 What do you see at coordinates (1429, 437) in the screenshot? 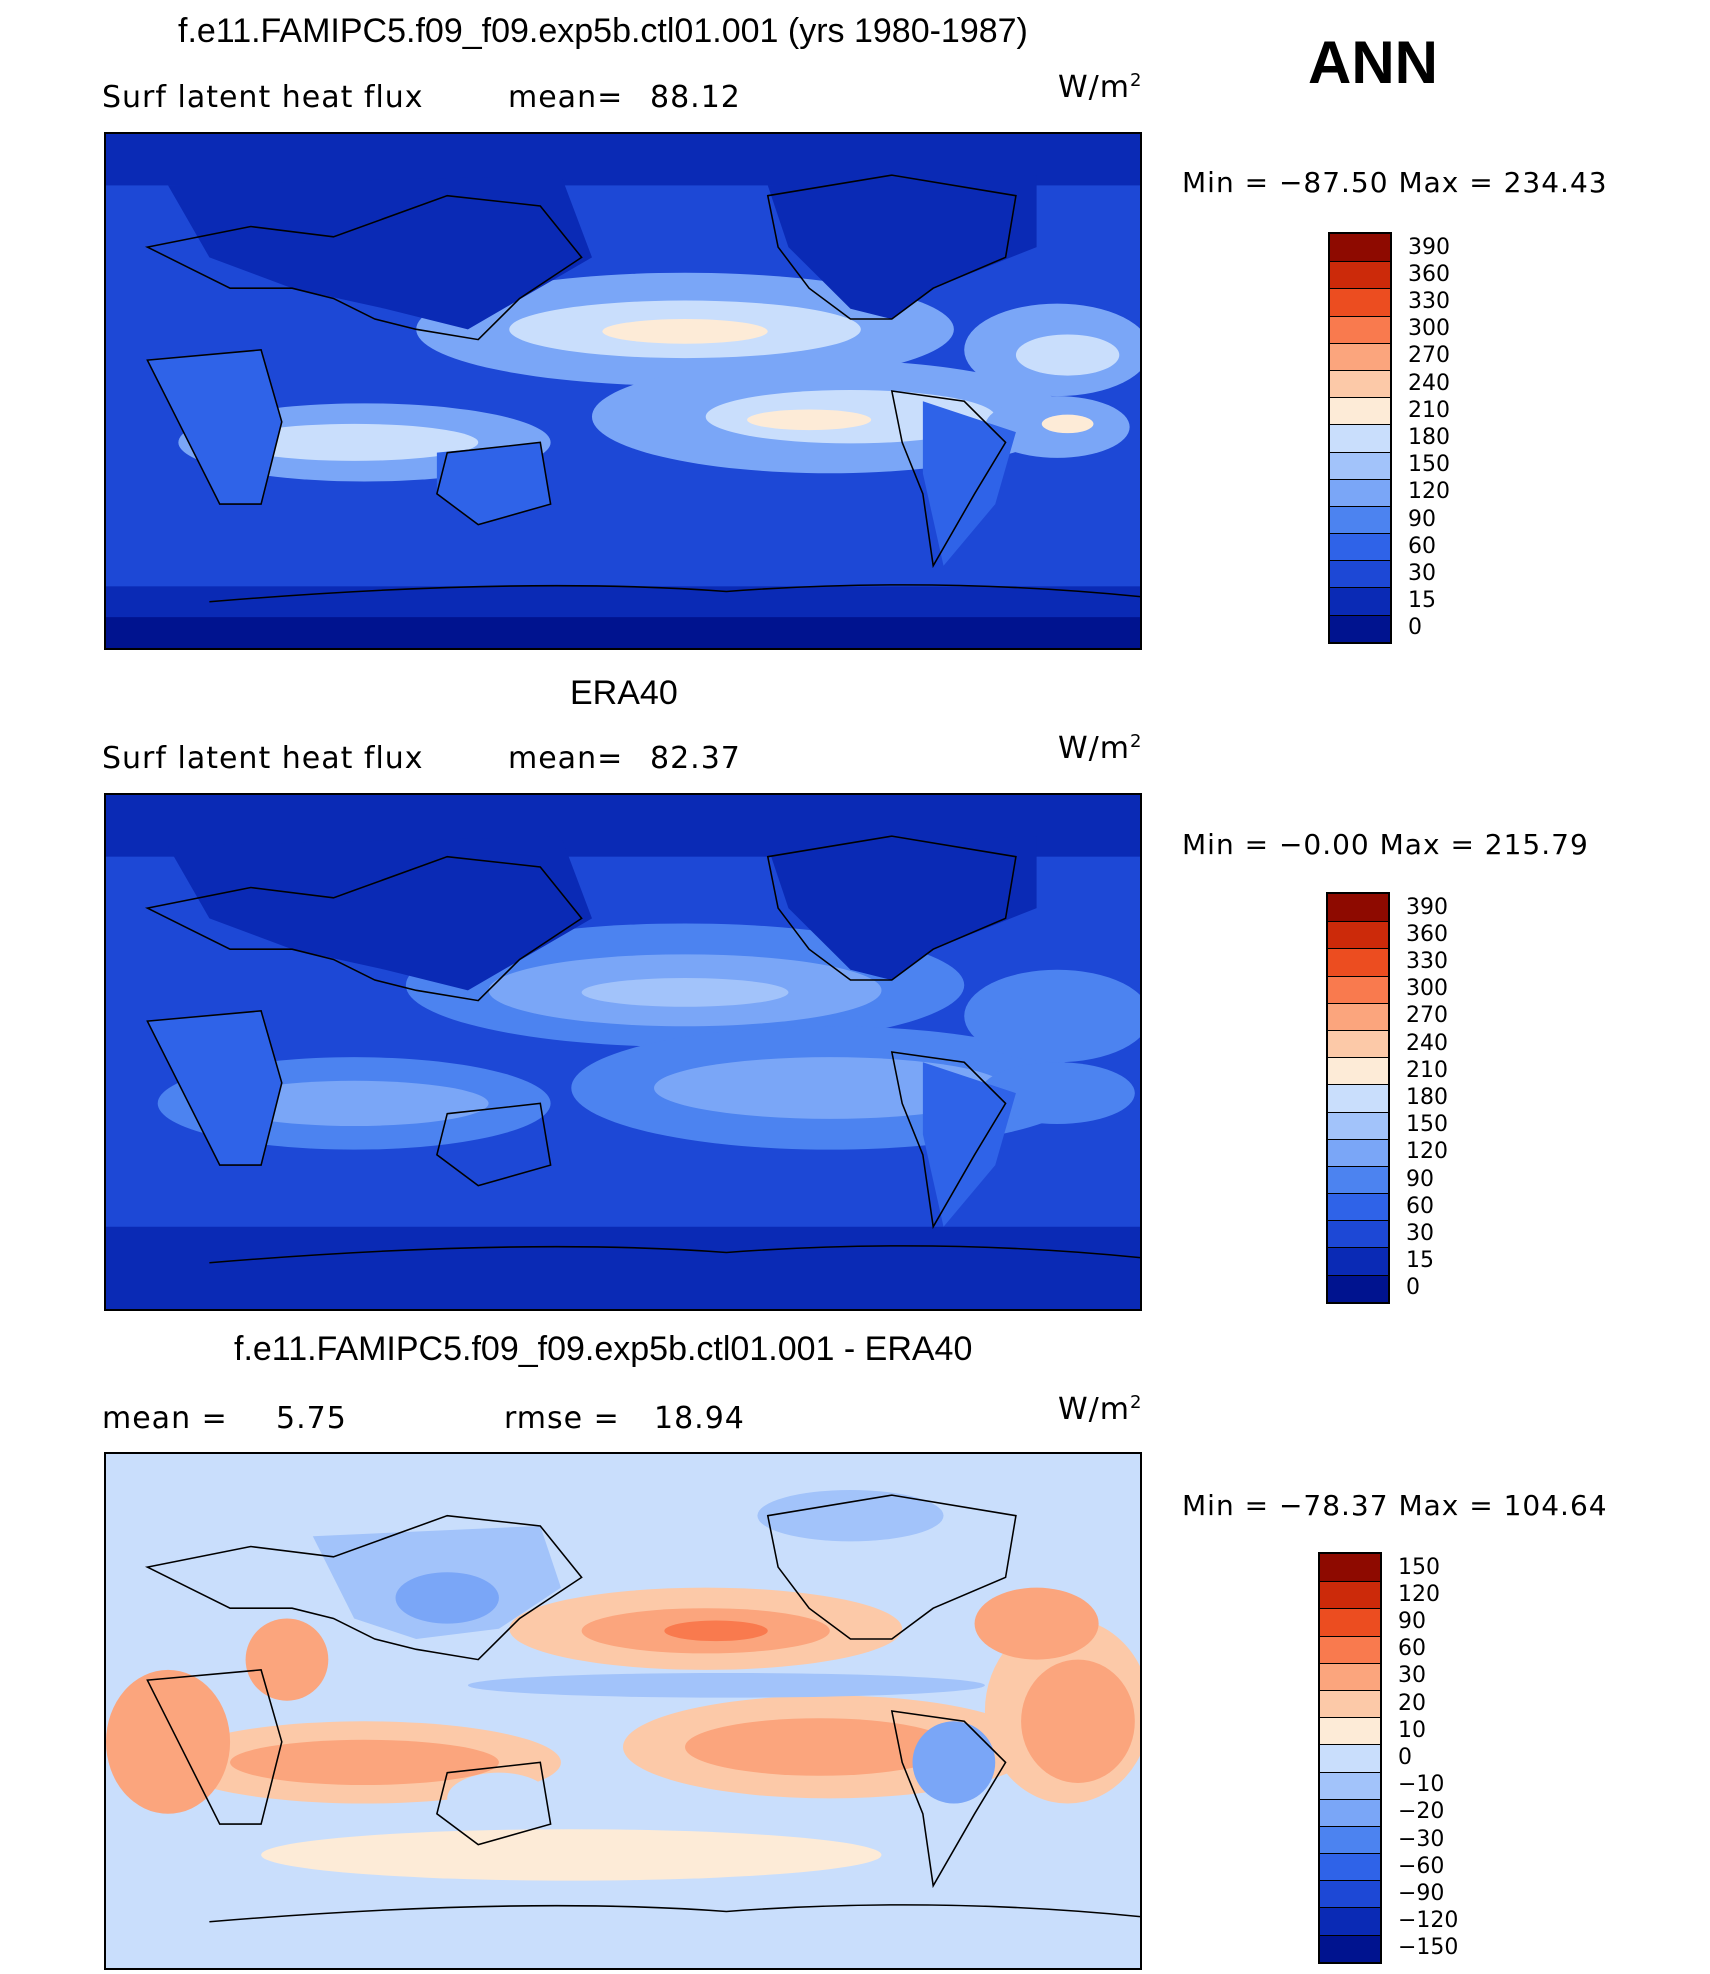
I see `colorbar-tick-label: 180` at bounding box center [1429, 437].